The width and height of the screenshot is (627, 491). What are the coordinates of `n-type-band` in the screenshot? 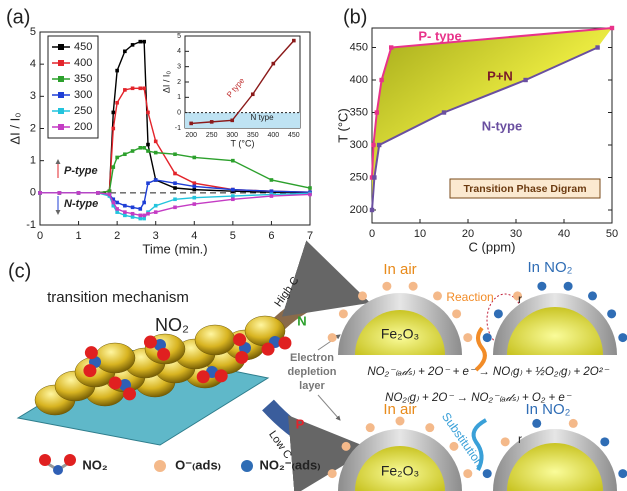 It's located at (242, 120).